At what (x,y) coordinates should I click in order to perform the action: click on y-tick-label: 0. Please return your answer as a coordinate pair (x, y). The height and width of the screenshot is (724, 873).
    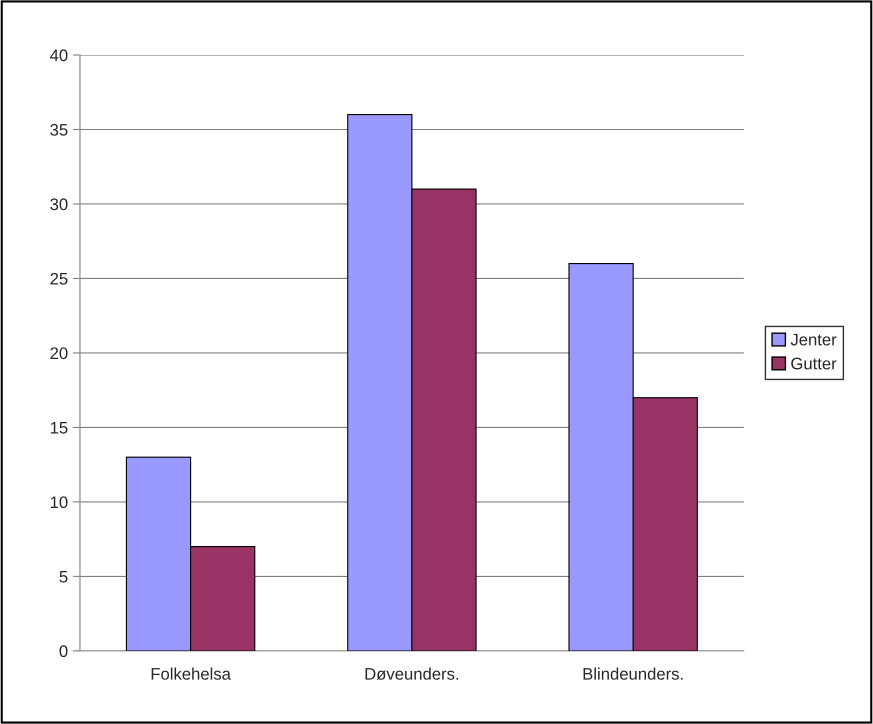
    Looking at the image, I should click on (64, 651).